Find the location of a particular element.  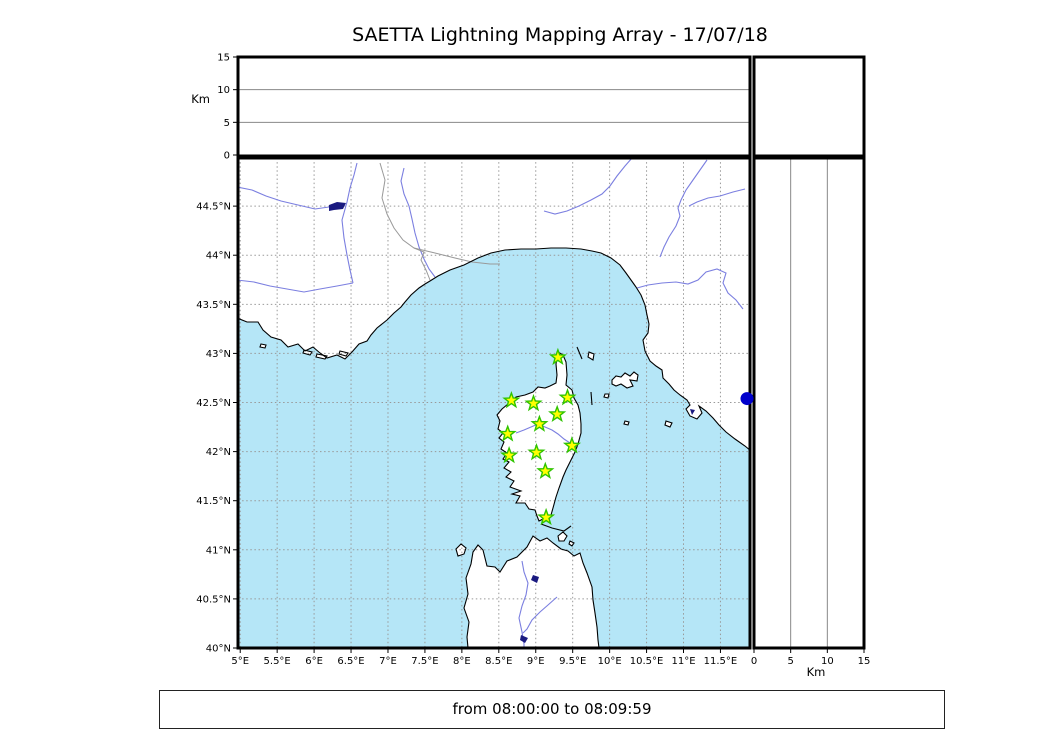

right-axis-tick-label: 15 is located at coordinates (864, 661).